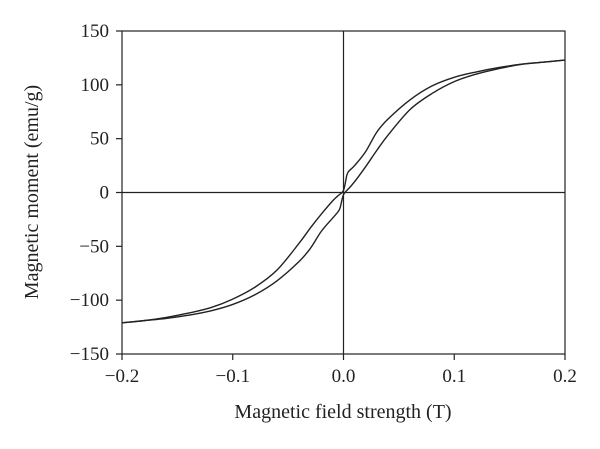 Image resolution: width=600 pixels, height=449 pixels. Describe the element at coordinates (89, 354) in the screenshot. I see `y-tick-label: −150` at that location.